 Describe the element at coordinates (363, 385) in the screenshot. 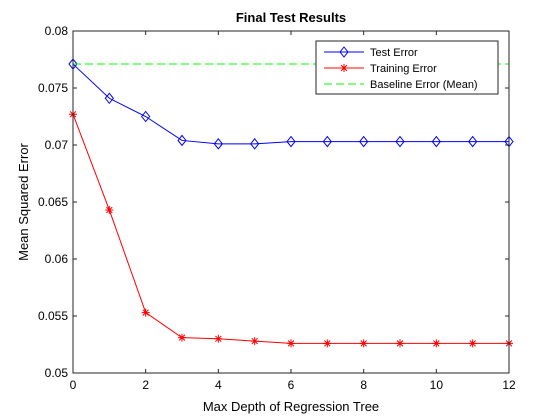

I see `x-tick-label-4: 8` at that location.